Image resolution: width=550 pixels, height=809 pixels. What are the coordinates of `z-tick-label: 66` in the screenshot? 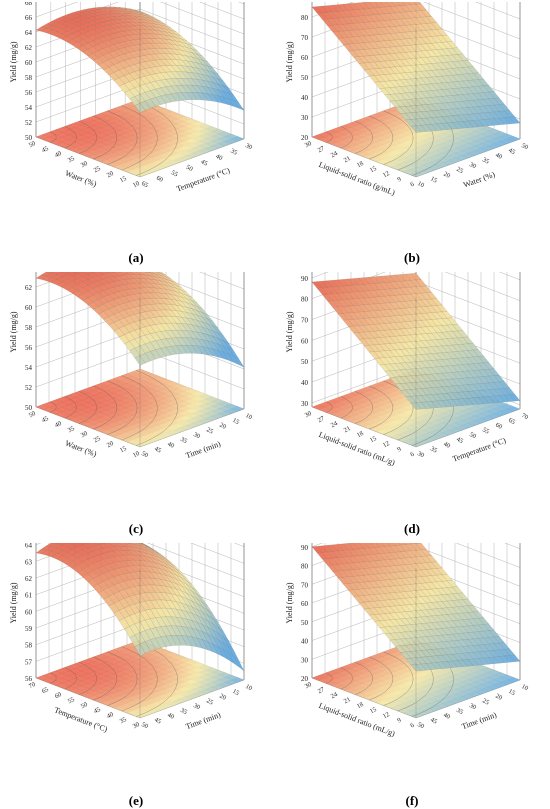 It's located at (29, 18).